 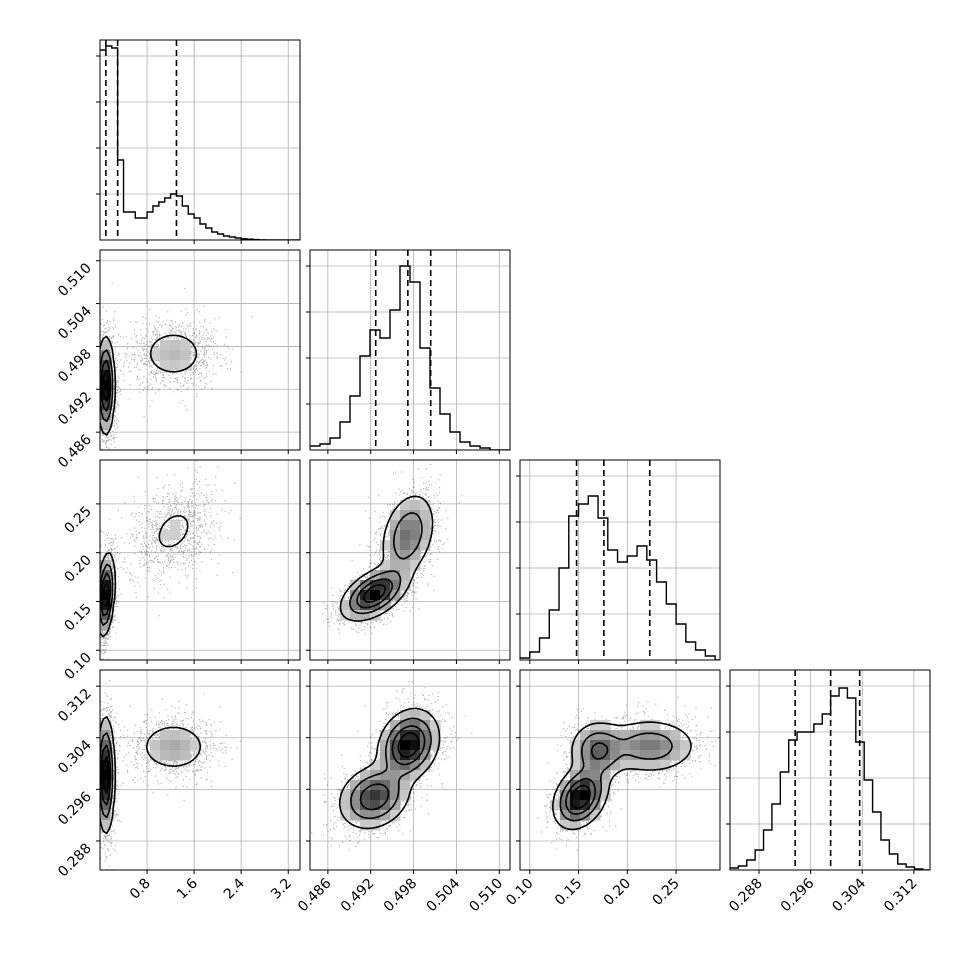 I want to click on x-tick-label: 1.6, so click(x=187, y=888).